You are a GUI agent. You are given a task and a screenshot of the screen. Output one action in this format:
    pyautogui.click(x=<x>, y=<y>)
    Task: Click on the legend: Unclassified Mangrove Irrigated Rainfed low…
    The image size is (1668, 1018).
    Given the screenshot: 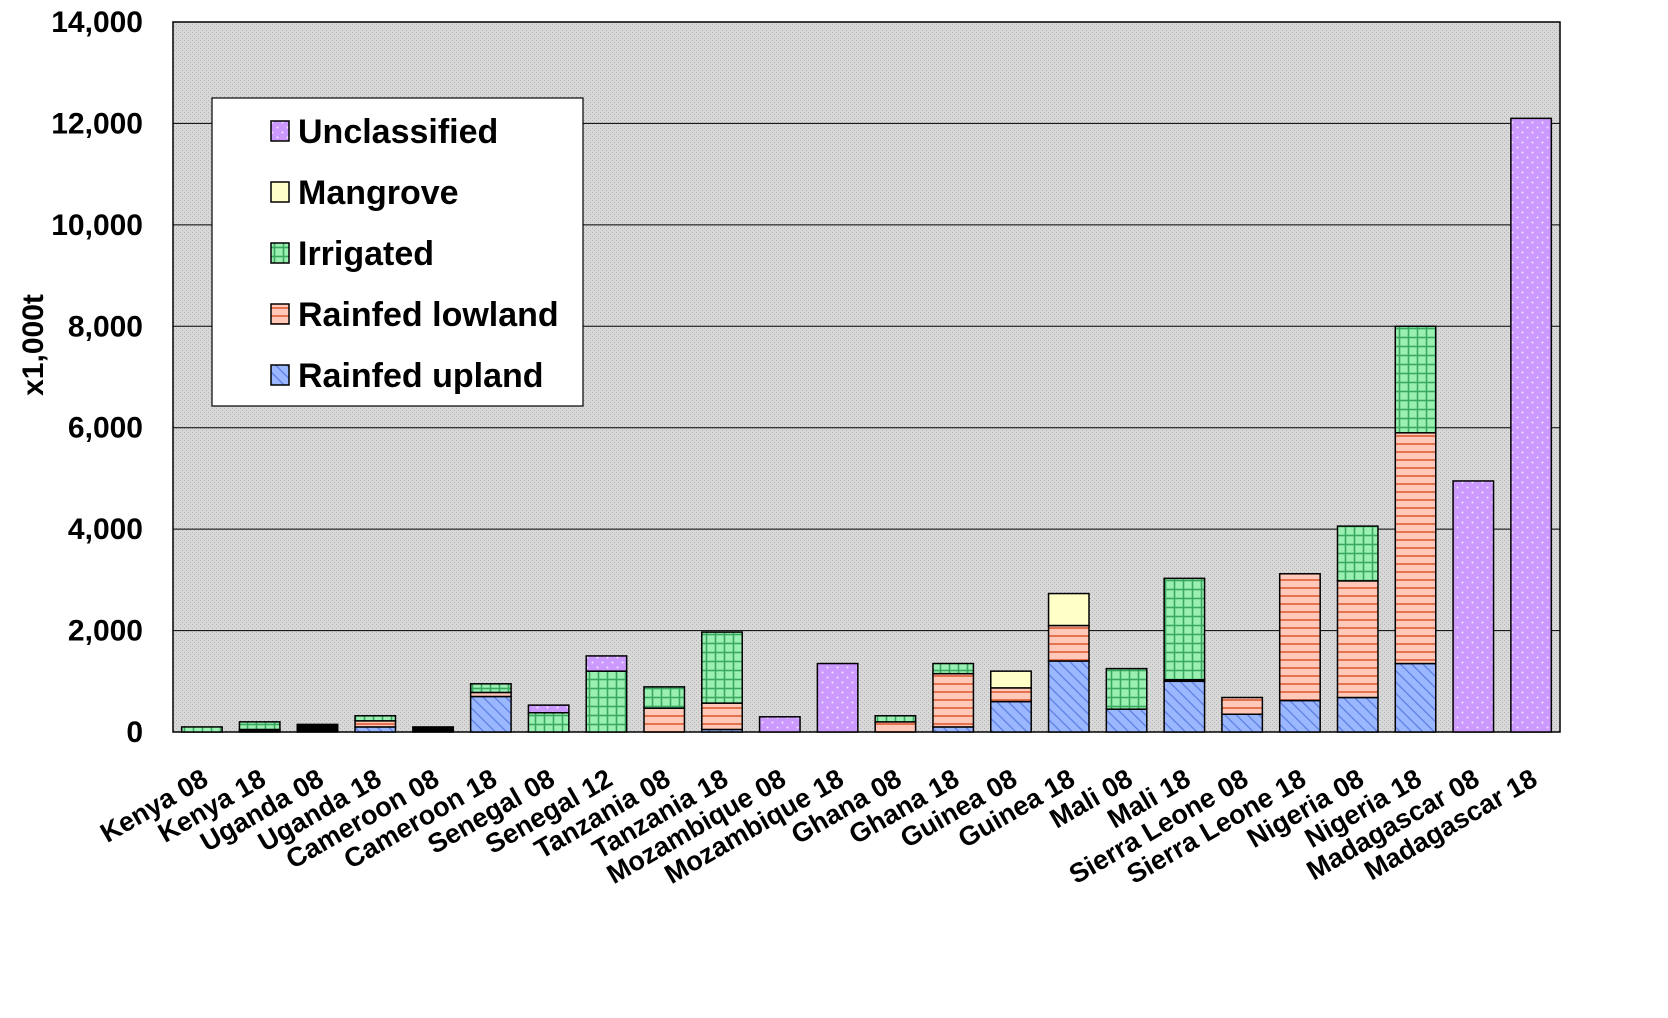 What is the action you would take?
    pyautogui.click(x=397, y=252)
    